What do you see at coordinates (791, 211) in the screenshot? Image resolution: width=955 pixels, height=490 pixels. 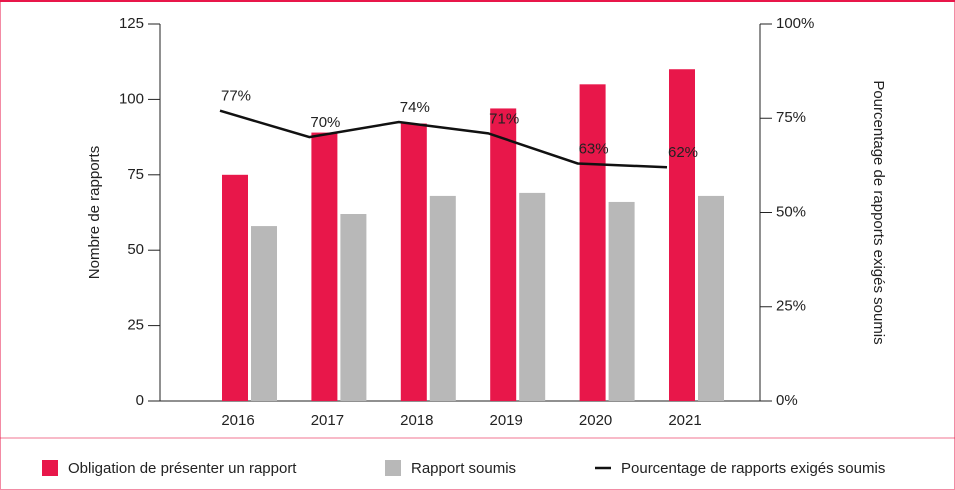 I see `y2-tick-label: 50%` at bounding box center [791, 211].